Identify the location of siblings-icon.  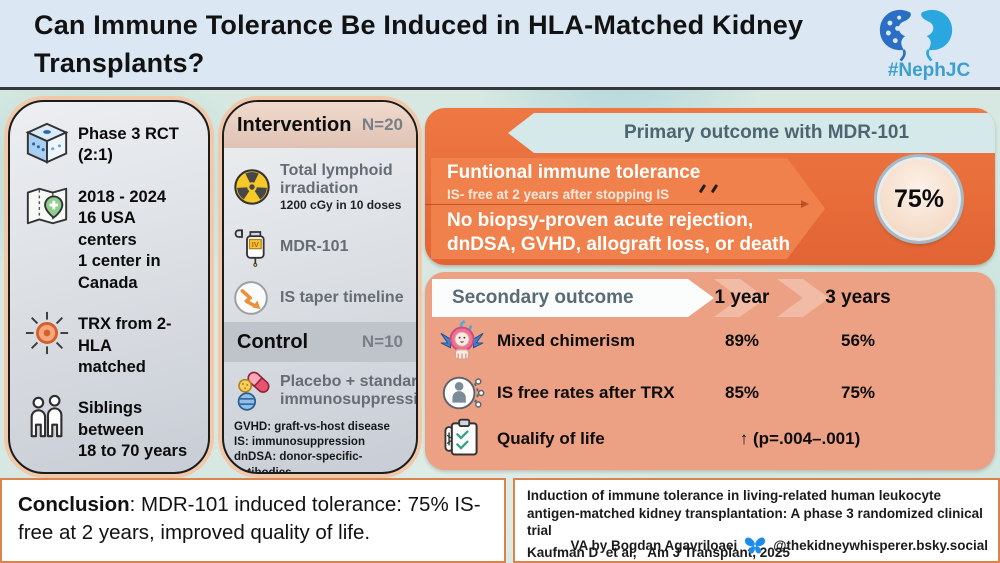
(47, 417).